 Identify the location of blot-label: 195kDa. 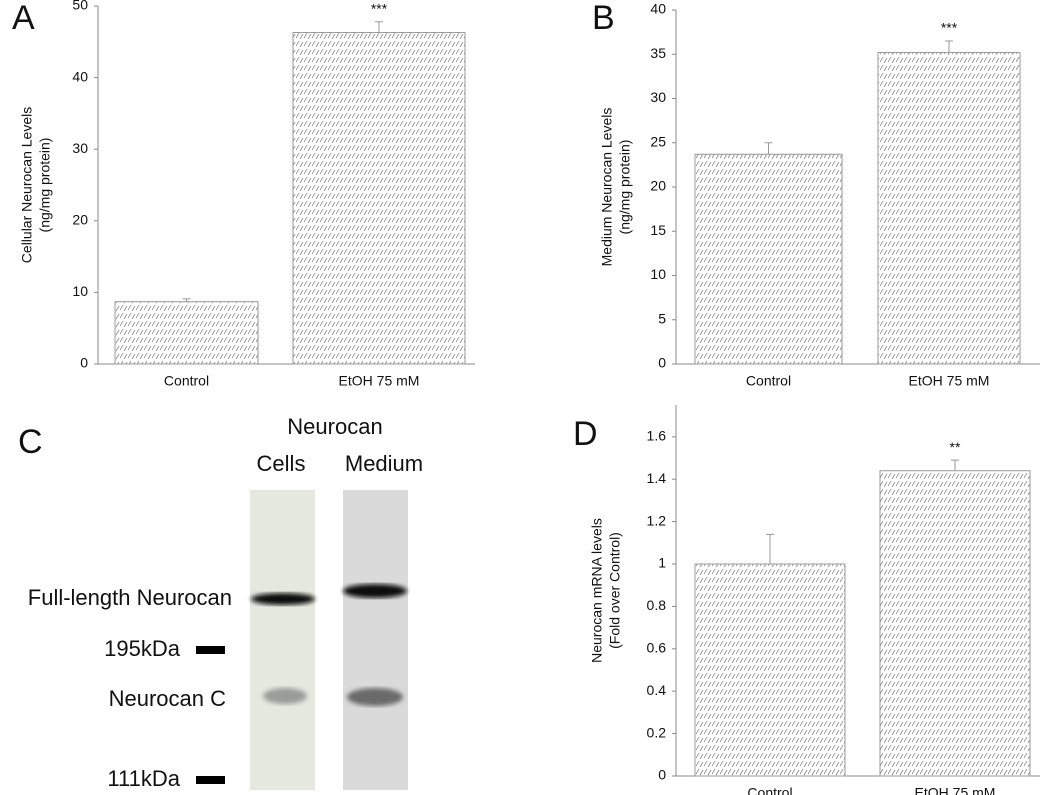
(142, 648).